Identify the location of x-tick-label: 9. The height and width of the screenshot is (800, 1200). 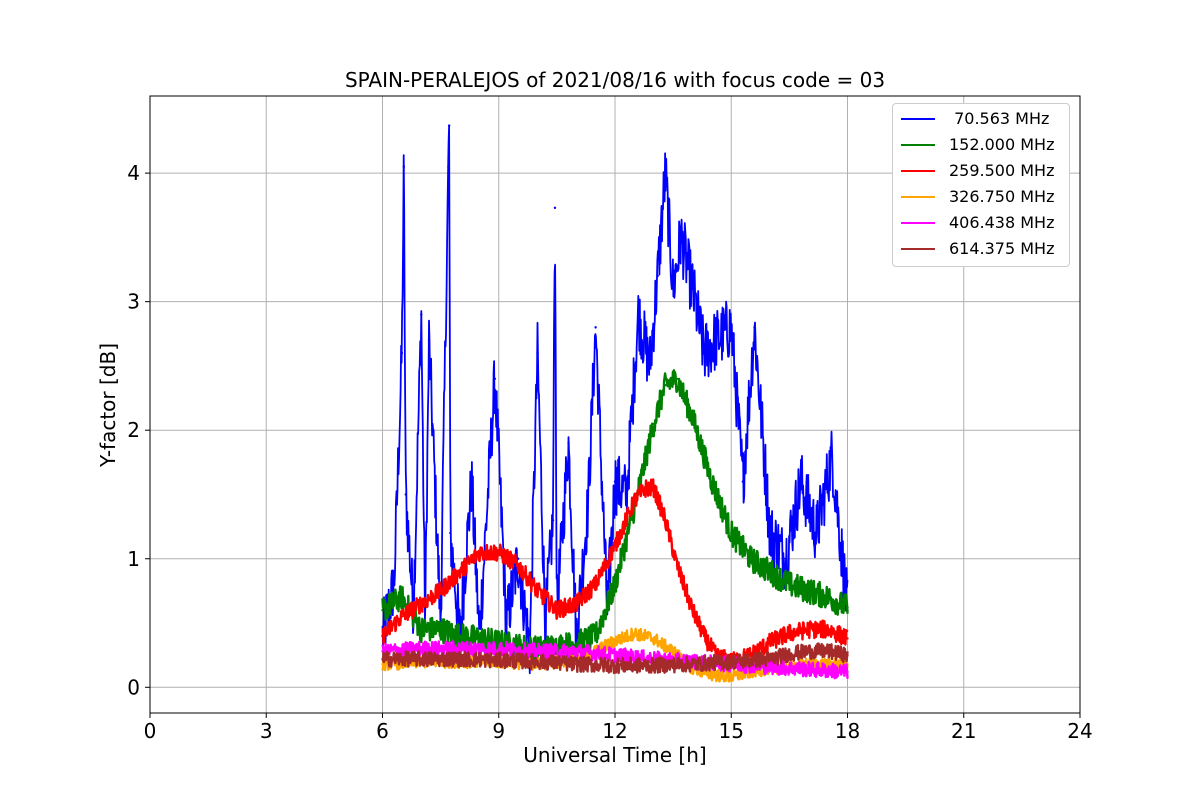
(498, 731).